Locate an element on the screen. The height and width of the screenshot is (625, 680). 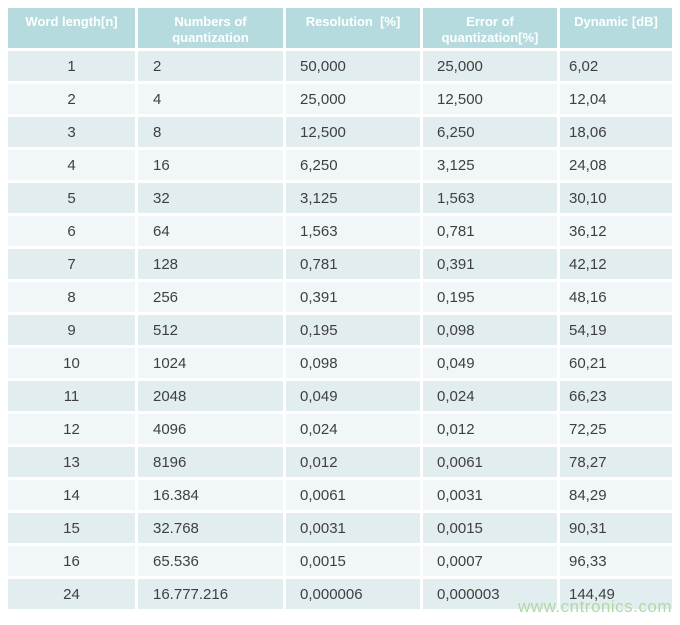
cell-num-quantization: 32.768 is located at coordinates (212, 529).